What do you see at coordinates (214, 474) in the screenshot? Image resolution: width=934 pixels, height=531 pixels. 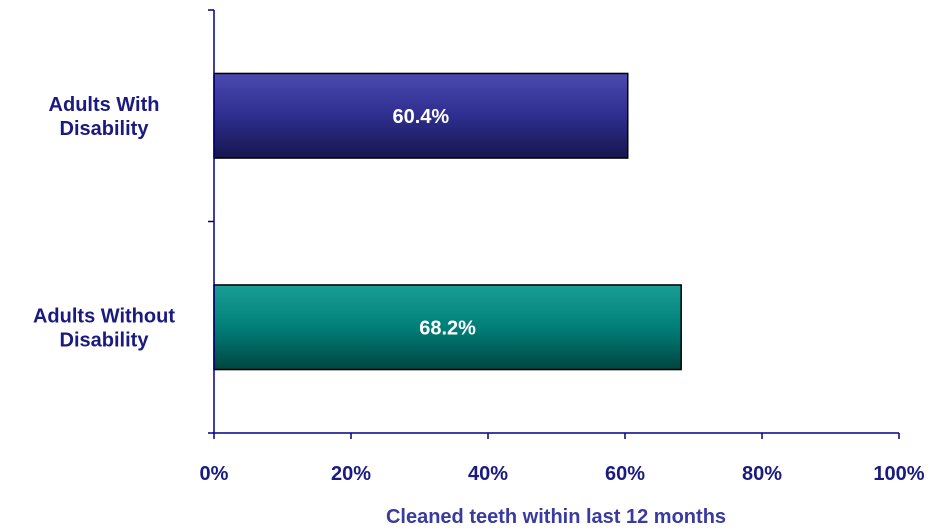 I see `x-tick-label: 0%` at bounding box center [214, 474].